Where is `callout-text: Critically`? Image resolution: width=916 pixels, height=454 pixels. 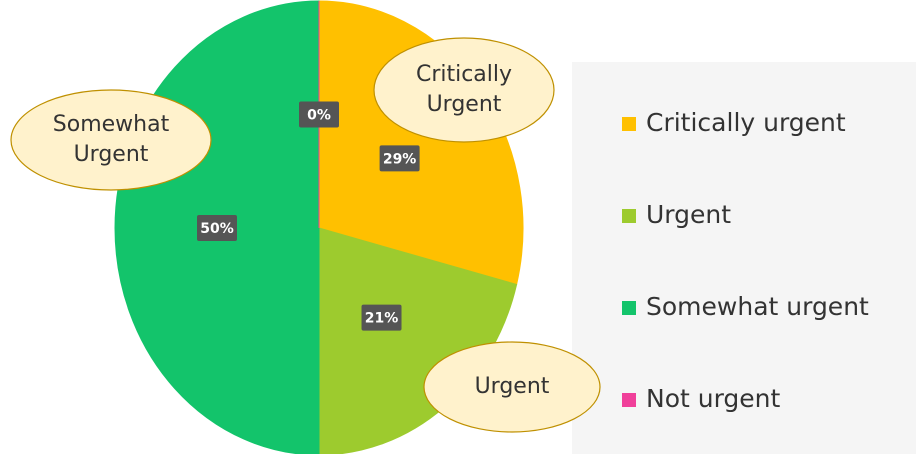
callout-text: Critically is located at coordinates (464, 74).